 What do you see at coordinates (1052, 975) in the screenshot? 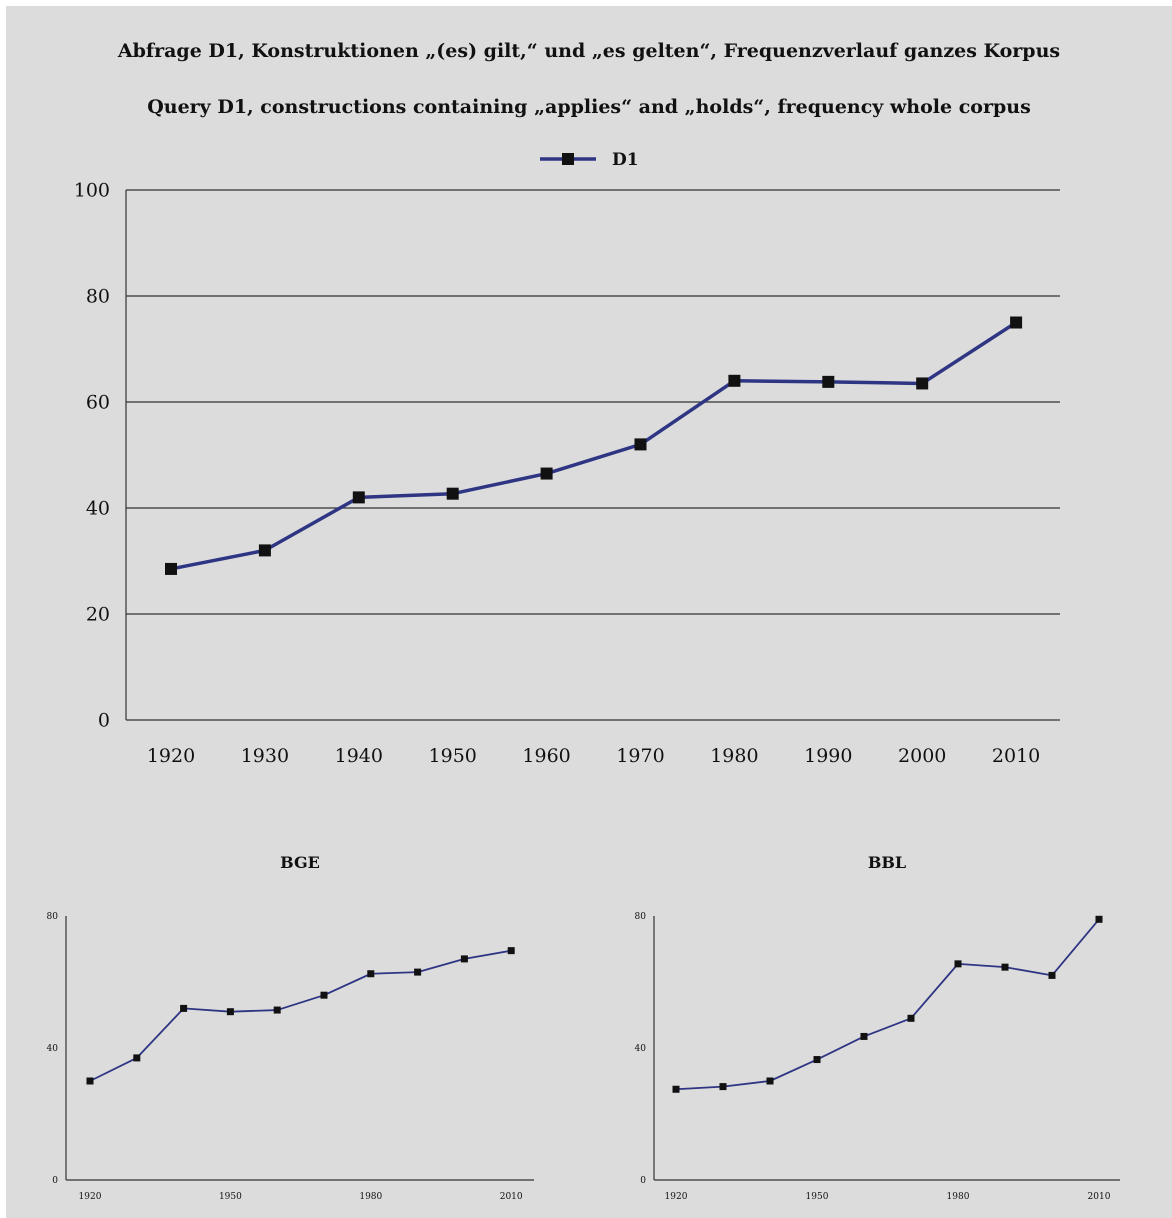
I see `chart3-point-2000` at bounding box center [1052, 975].